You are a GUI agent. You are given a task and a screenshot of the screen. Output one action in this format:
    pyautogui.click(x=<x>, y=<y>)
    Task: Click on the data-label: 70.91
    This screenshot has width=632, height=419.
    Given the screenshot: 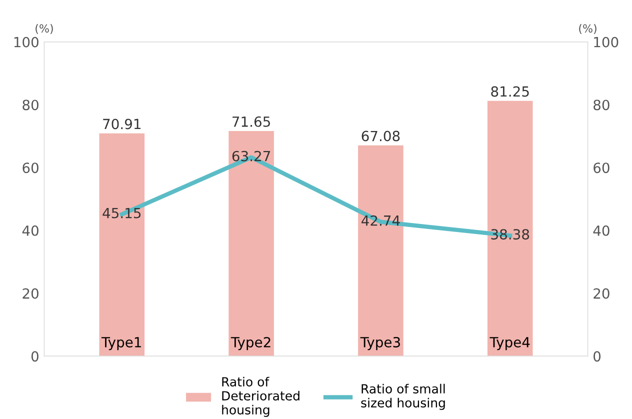 What is the action you would take?
    pyautogui.click(x=121, y=124)
    